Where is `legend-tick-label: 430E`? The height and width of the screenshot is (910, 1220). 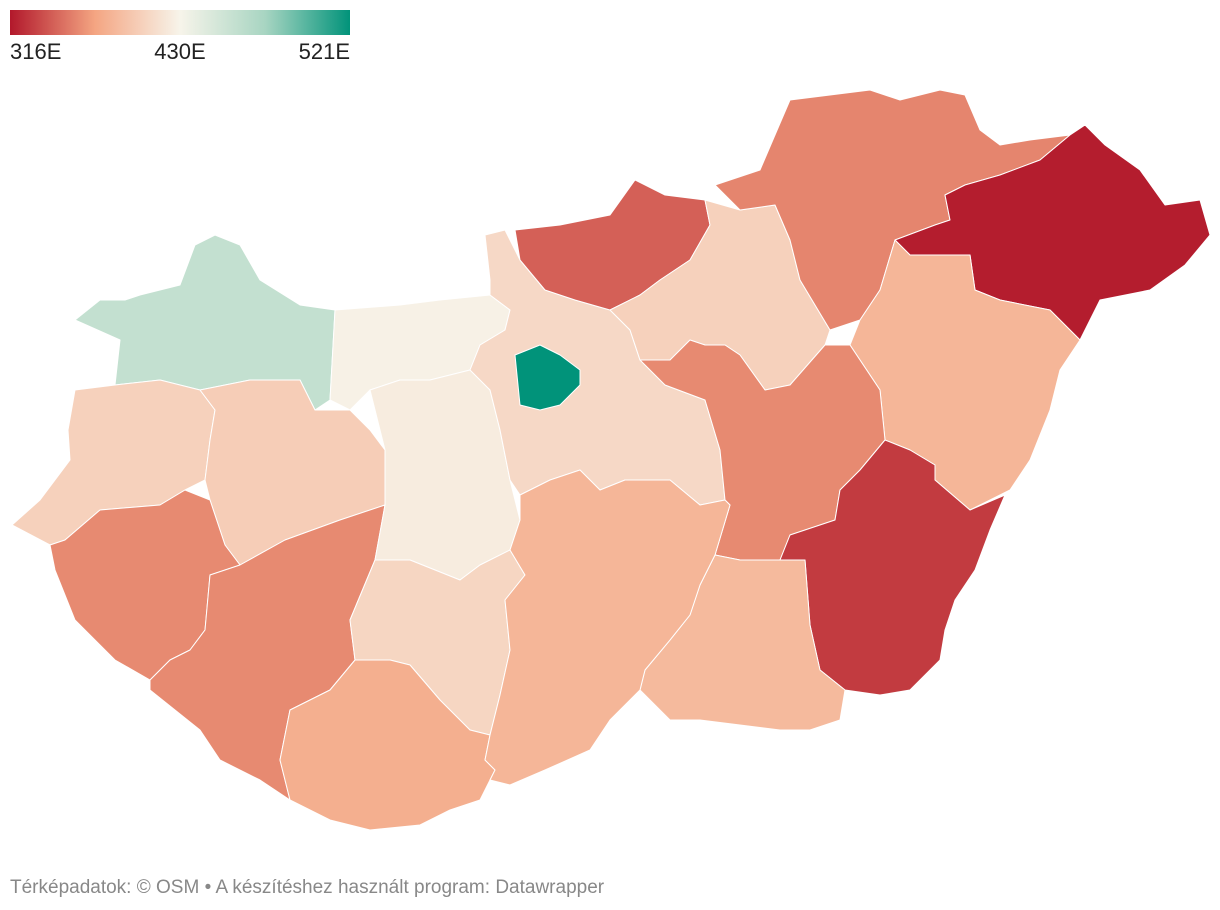 legend-tick-label: 430E is located at coordinates (179, 51).